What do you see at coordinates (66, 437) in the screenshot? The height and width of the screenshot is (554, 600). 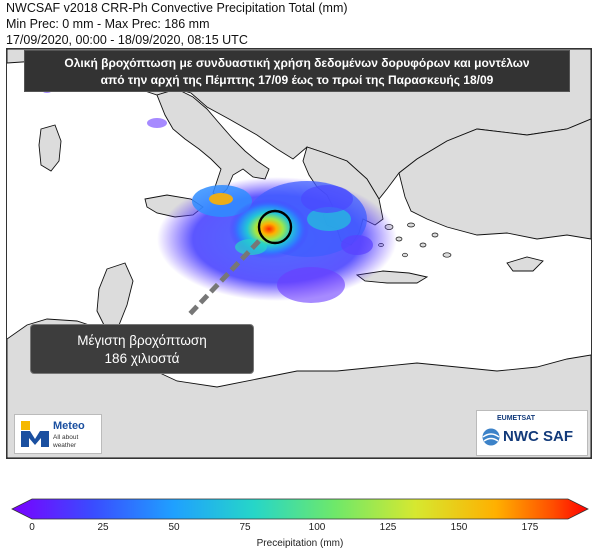 I see `meteo-tagline-1: All about` at bounding box center [66, 437].